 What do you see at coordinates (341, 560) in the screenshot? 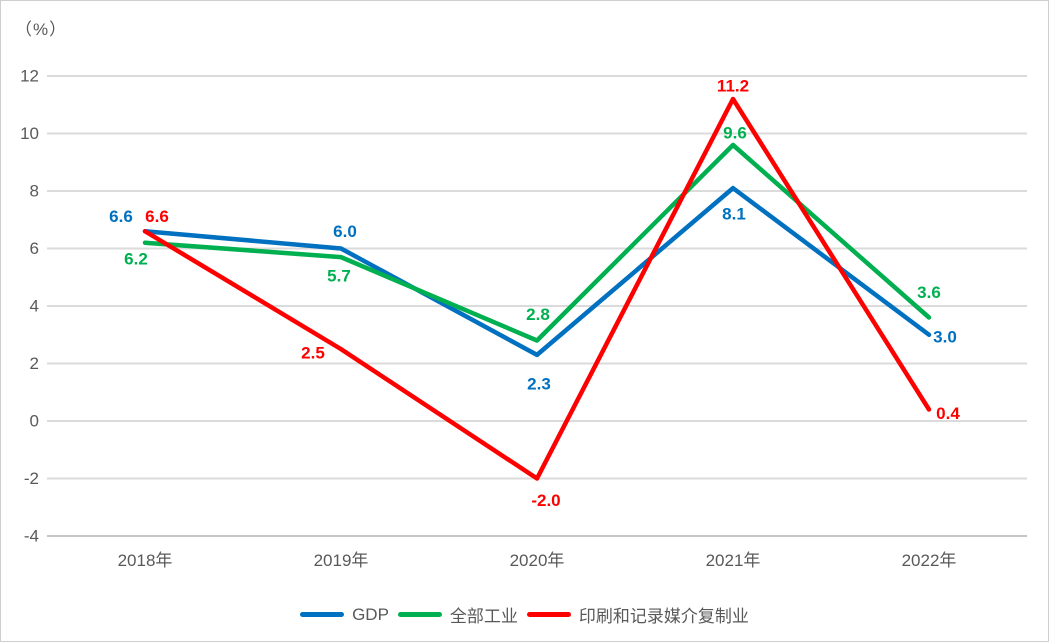
I see `x-axis-tick-label: 2019年` at bounding box center [341, 560].